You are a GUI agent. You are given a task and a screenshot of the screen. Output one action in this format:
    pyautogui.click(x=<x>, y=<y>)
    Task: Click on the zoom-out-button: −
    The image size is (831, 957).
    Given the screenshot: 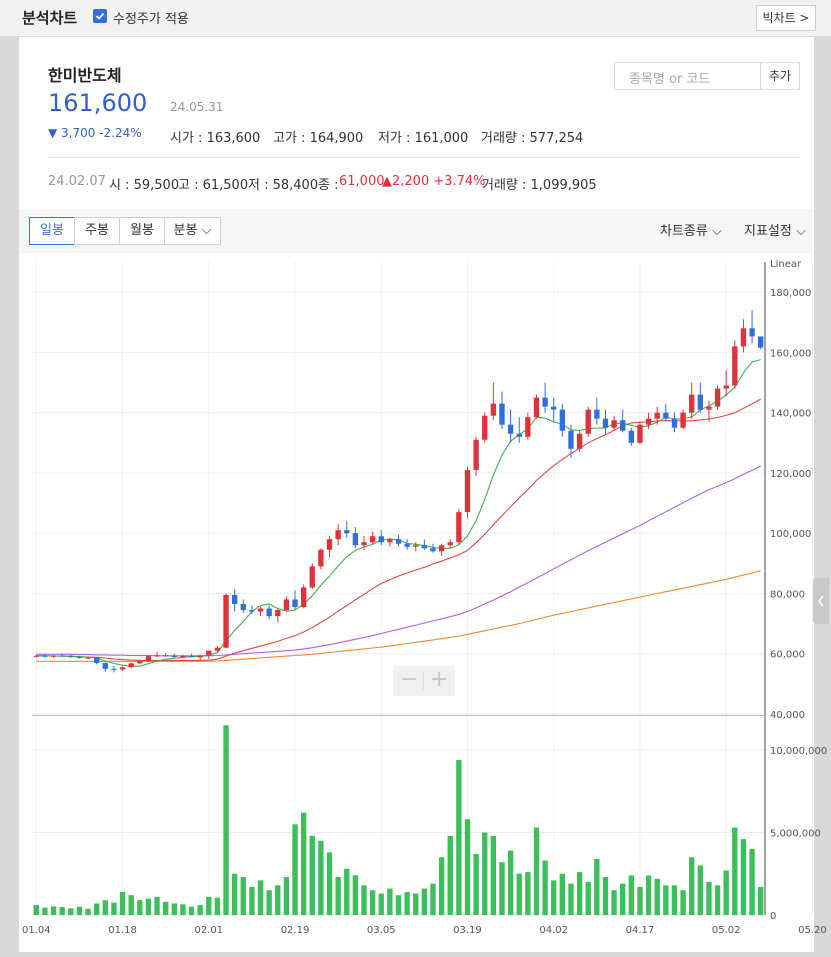 What is the action you would take?
    pyautogui.click(x=409, y=679)
    